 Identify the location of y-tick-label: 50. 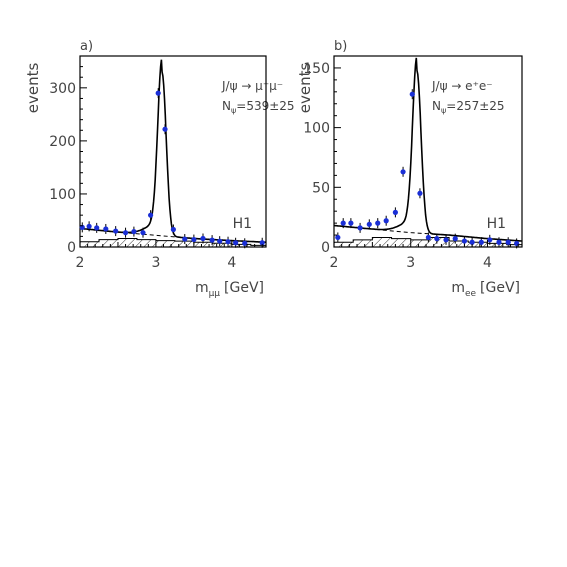
(321, 188).